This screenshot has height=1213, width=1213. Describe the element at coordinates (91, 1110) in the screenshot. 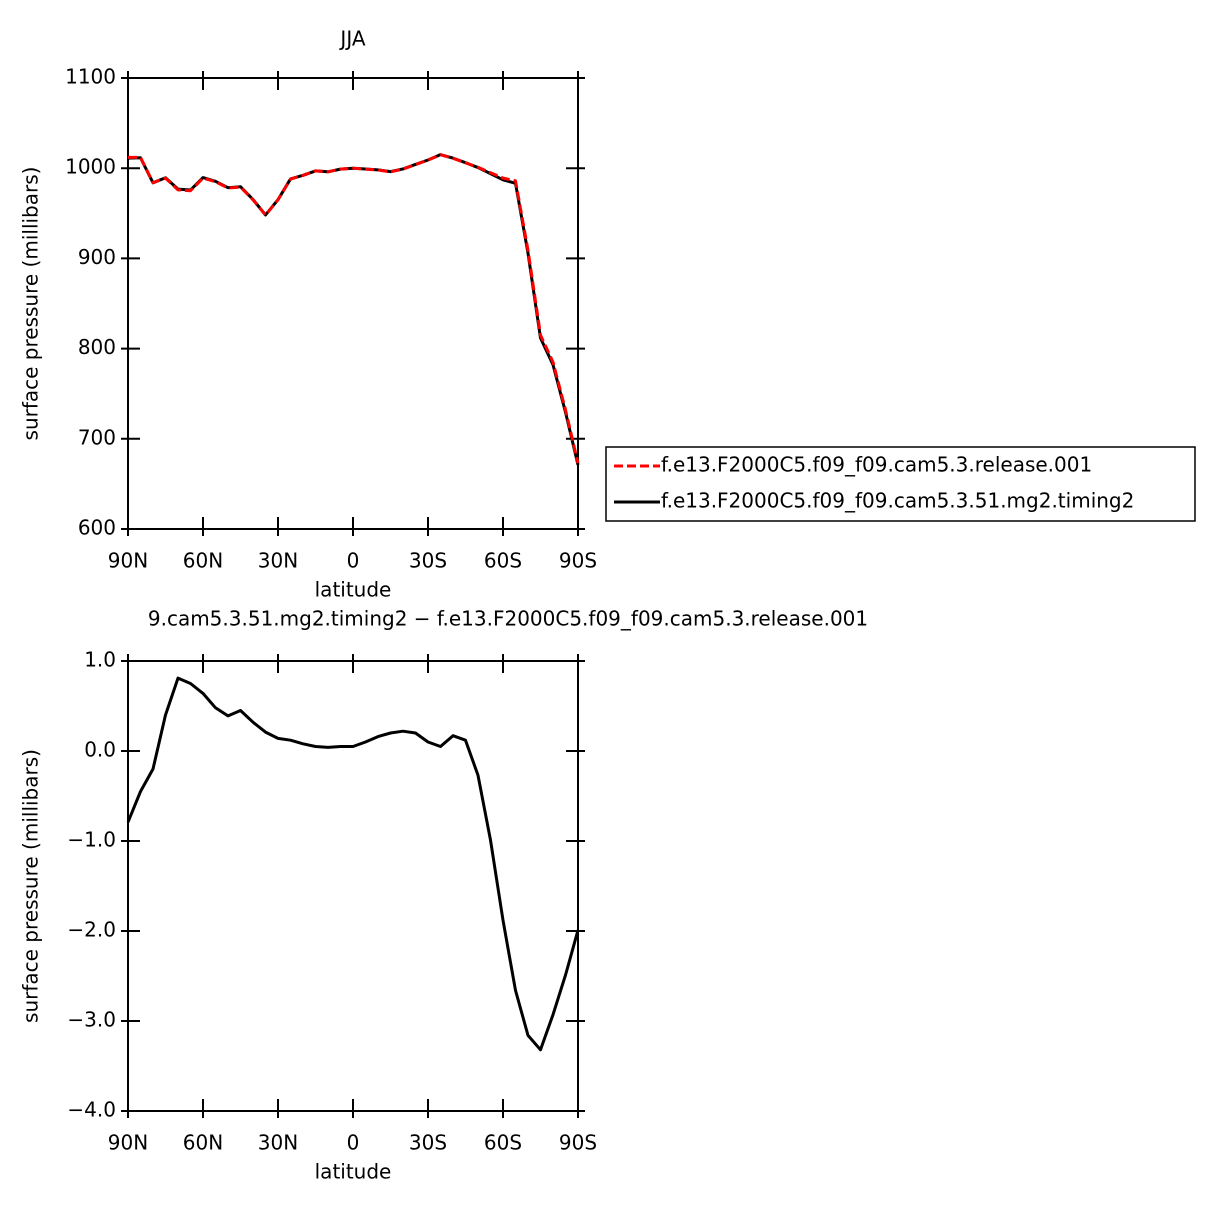

I see `y-tick-label: −4.0` at that location.